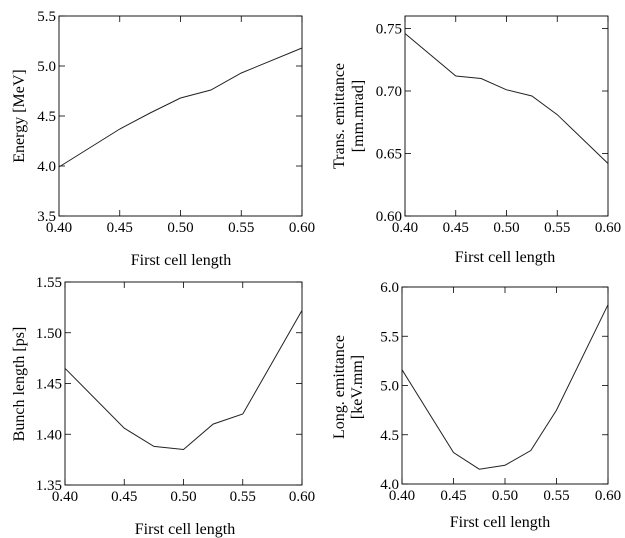  Describe the element at coordinates (389, 288) in the screenshot. I see `long-emittance-y-tick-label: 6.0` at that location.